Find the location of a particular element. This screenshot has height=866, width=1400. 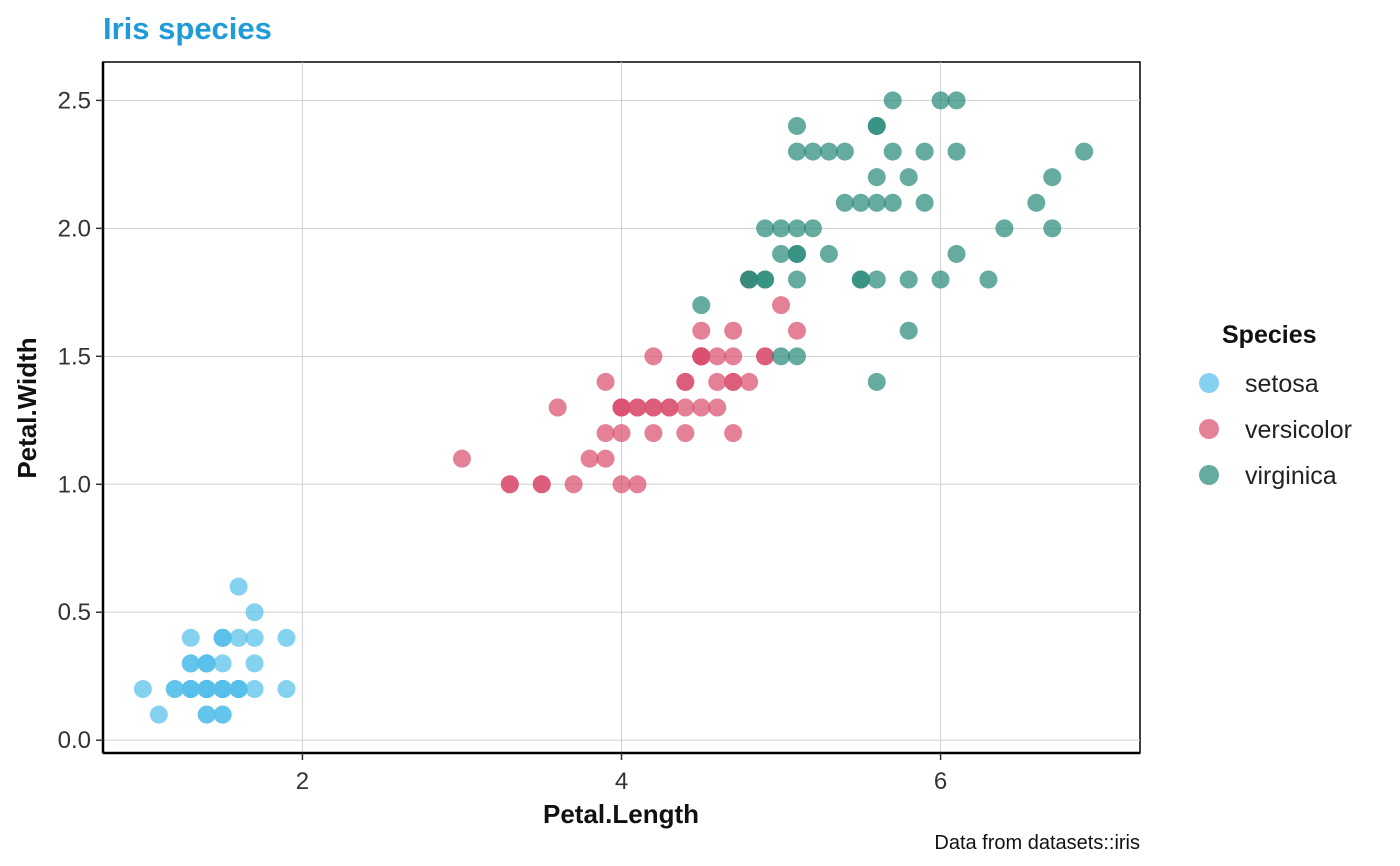

y-tick-label: 1.0 is located at coordinates (74, 484).